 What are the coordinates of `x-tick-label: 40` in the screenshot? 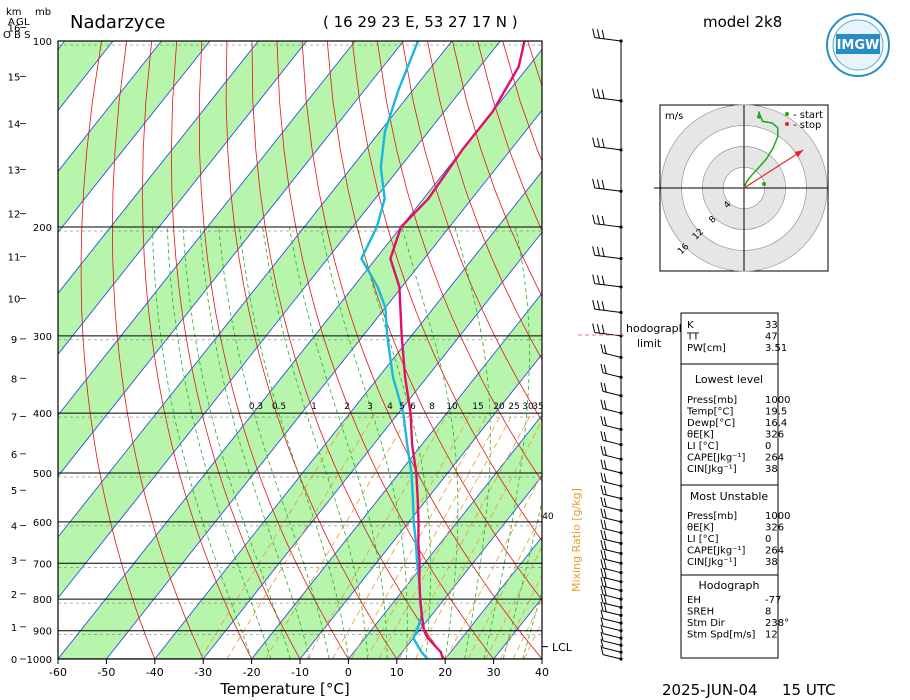 It's located at (542, 672).